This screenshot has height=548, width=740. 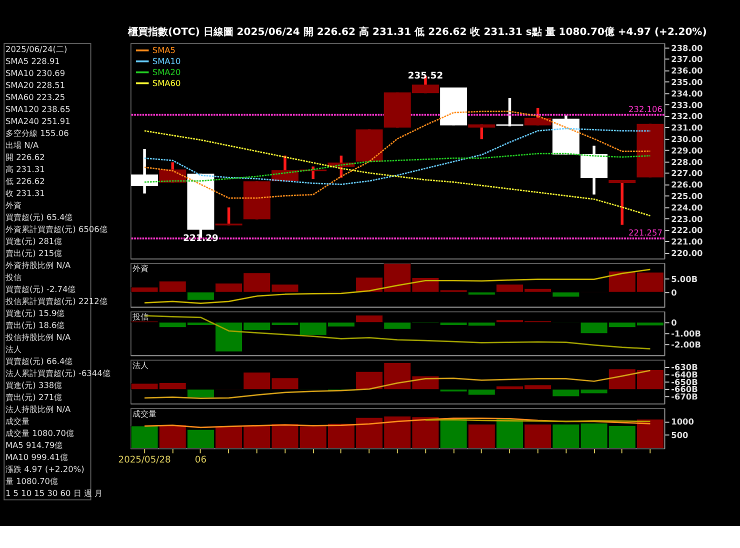 What do you see at coordinates (140, 365) in the screenshot?
I see `chart-title: 法人` at bounding box center [140, 365].